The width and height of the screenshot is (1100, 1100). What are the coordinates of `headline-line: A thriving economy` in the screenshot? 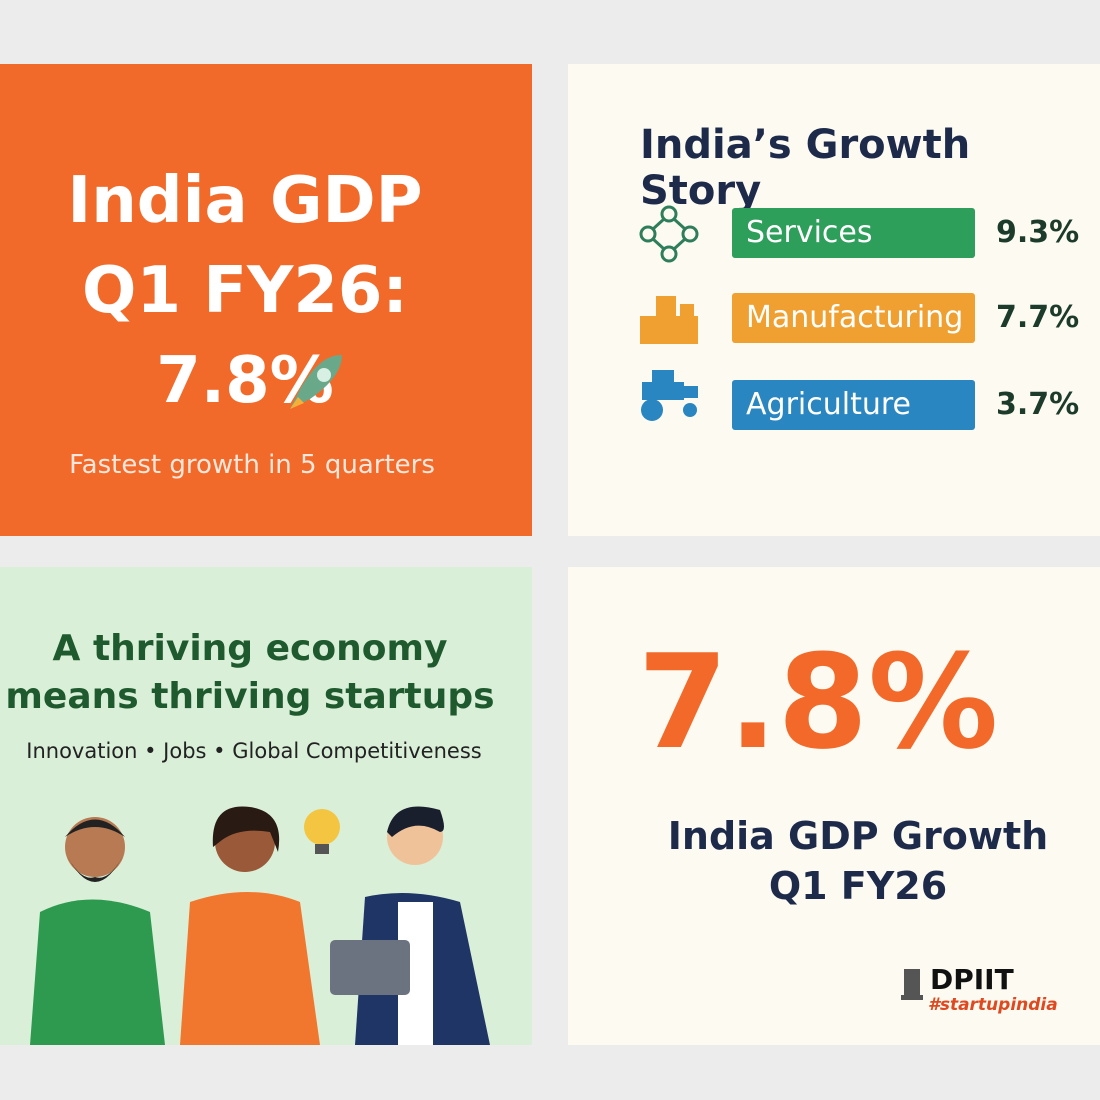 It's located at (250, 648).